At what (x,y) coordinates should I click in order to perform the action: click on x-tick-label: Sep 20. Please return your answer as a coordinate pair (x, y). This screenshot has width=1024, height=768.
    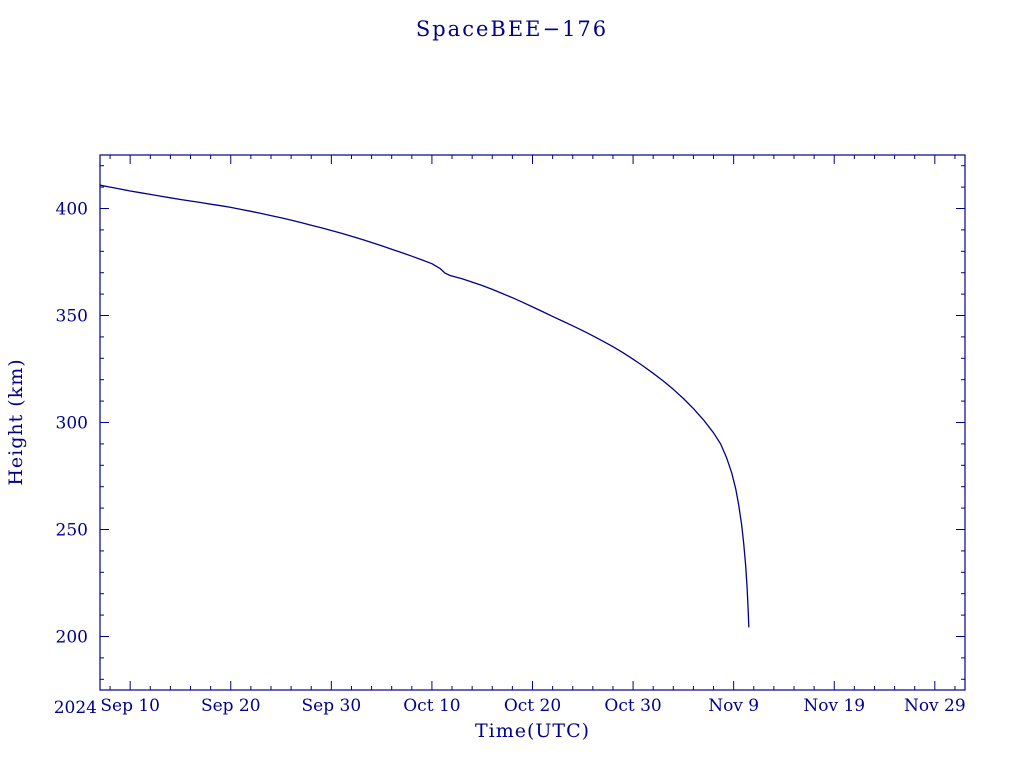
    Looking at the image, I should click on (231, 706).